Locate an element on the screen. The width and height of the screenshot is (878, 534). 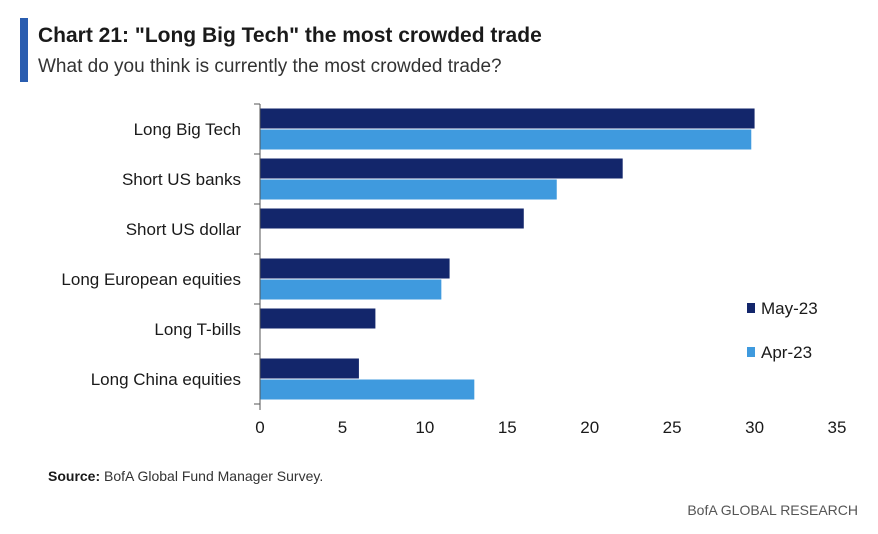
x-tick-label: 5 is located at coordinates (342, 427).